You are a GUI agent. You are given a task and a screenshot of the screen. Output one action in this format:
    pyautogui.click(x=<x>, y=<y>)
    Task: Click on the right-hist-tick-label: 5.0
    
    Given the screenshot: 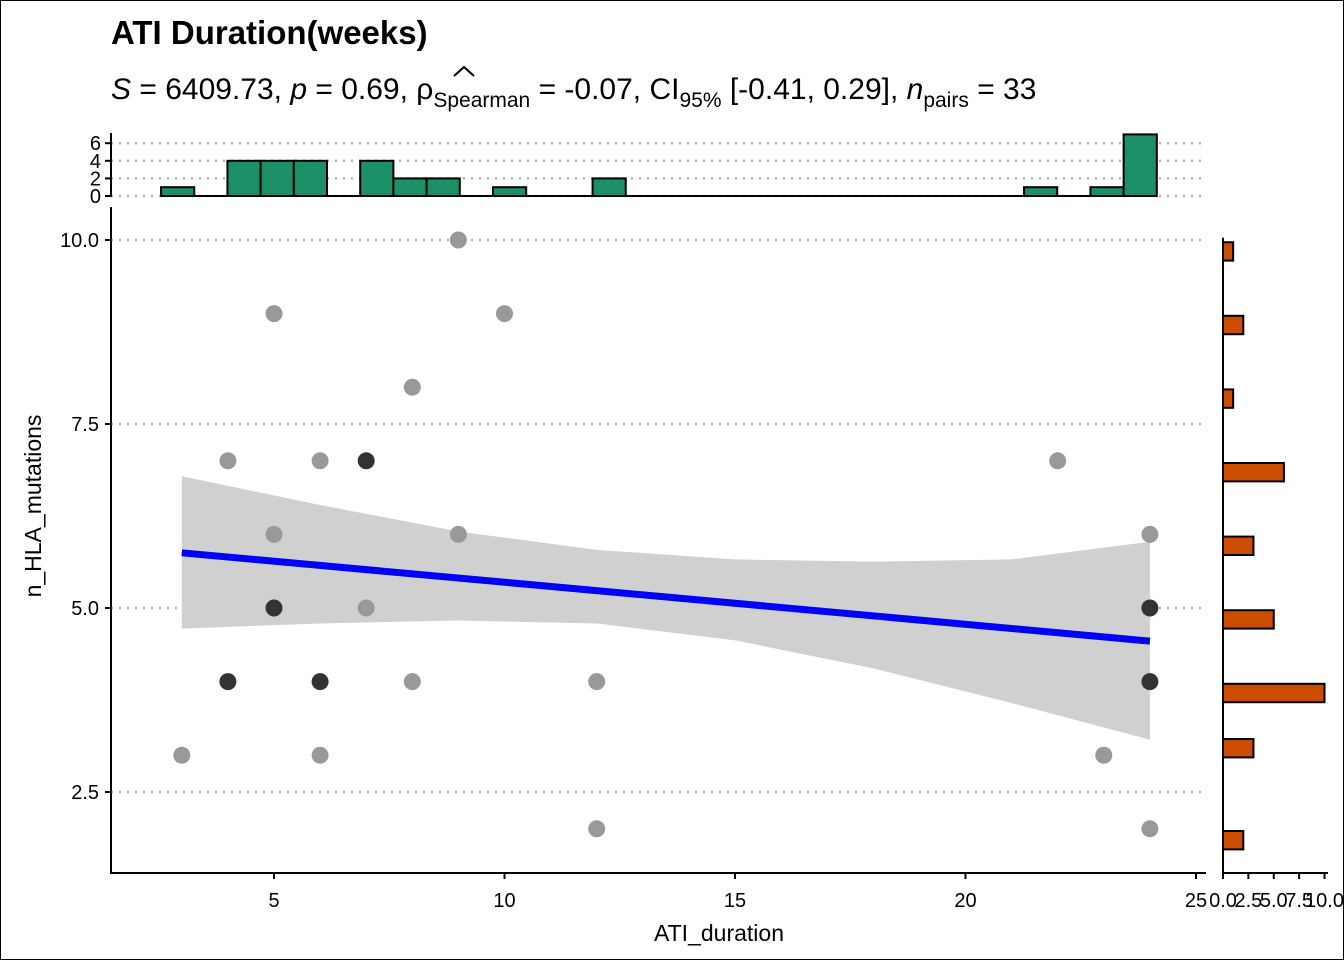 What is the action you would take?
    pyautogui.click(x=1274, y=901)
    